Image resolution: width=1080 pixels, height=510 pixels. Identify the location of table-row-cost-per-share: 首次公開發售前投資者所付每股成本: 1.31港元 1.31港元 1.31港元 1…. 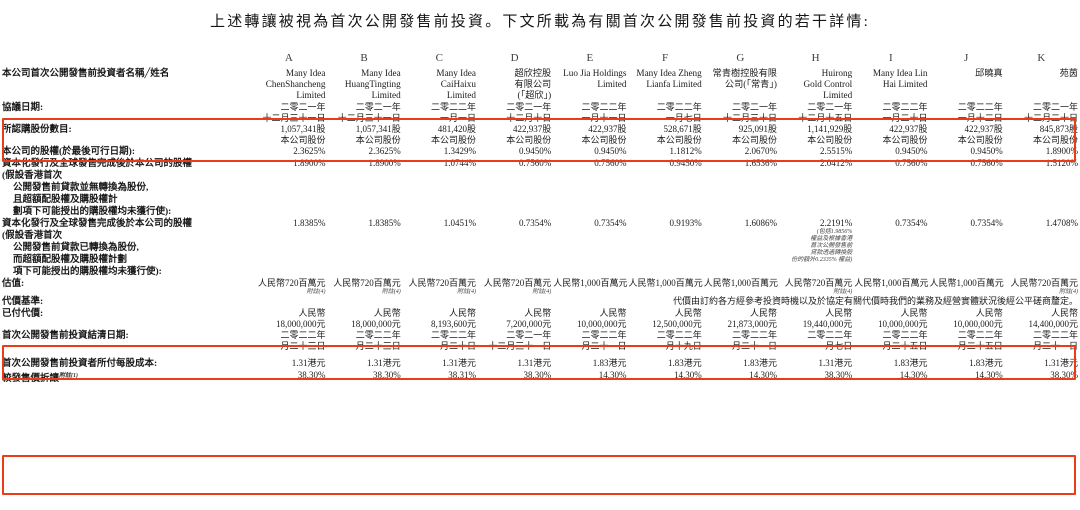
(540, 364).